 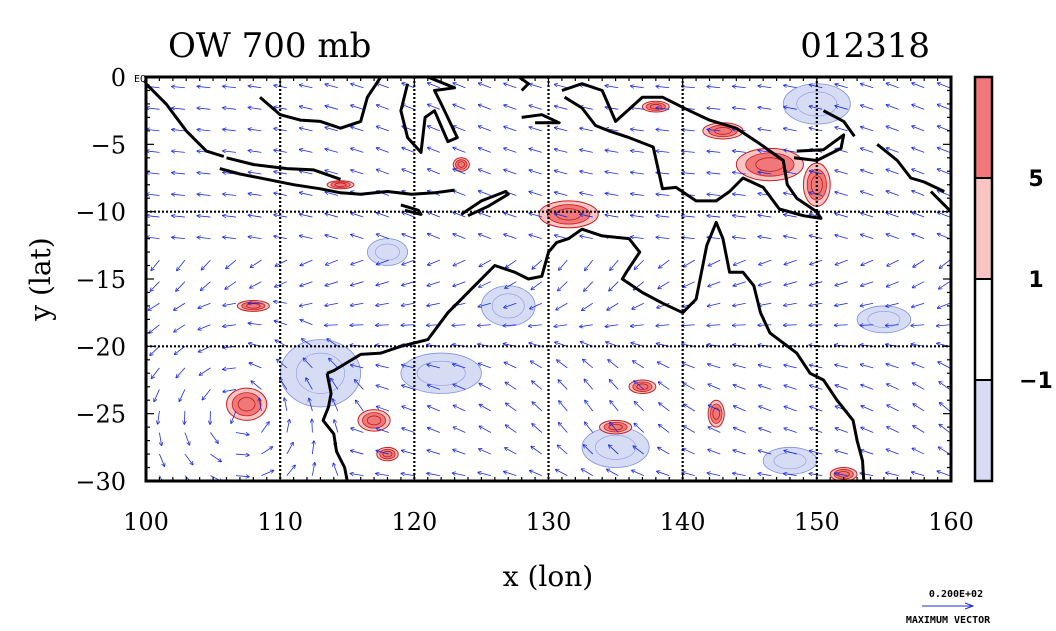 I want to click on coastline-sulawesi, so click(x=429, y=115).